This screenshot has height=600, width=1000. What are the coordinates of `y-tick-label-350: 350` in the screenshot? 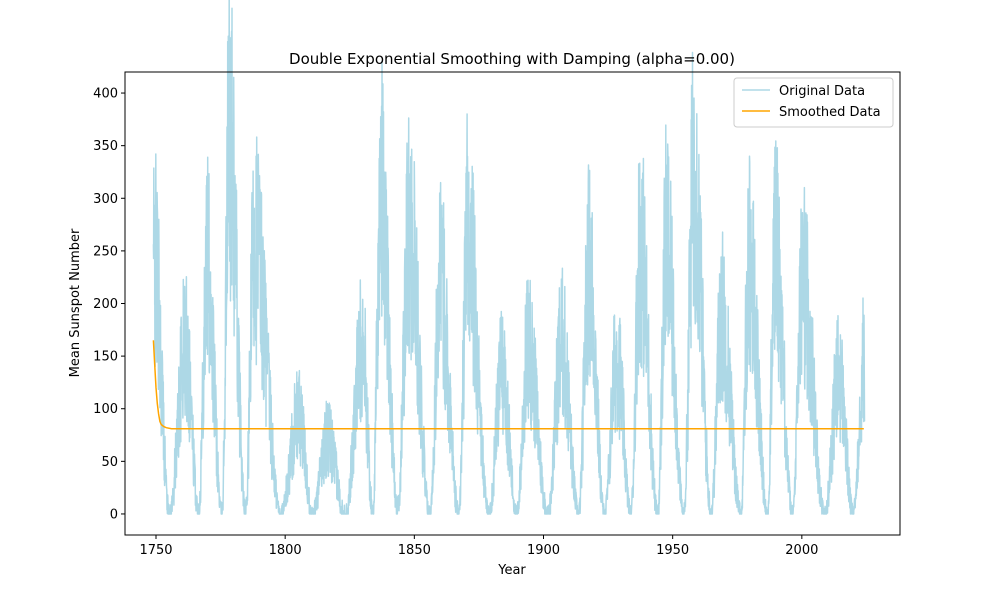 It's located at (105, 146).